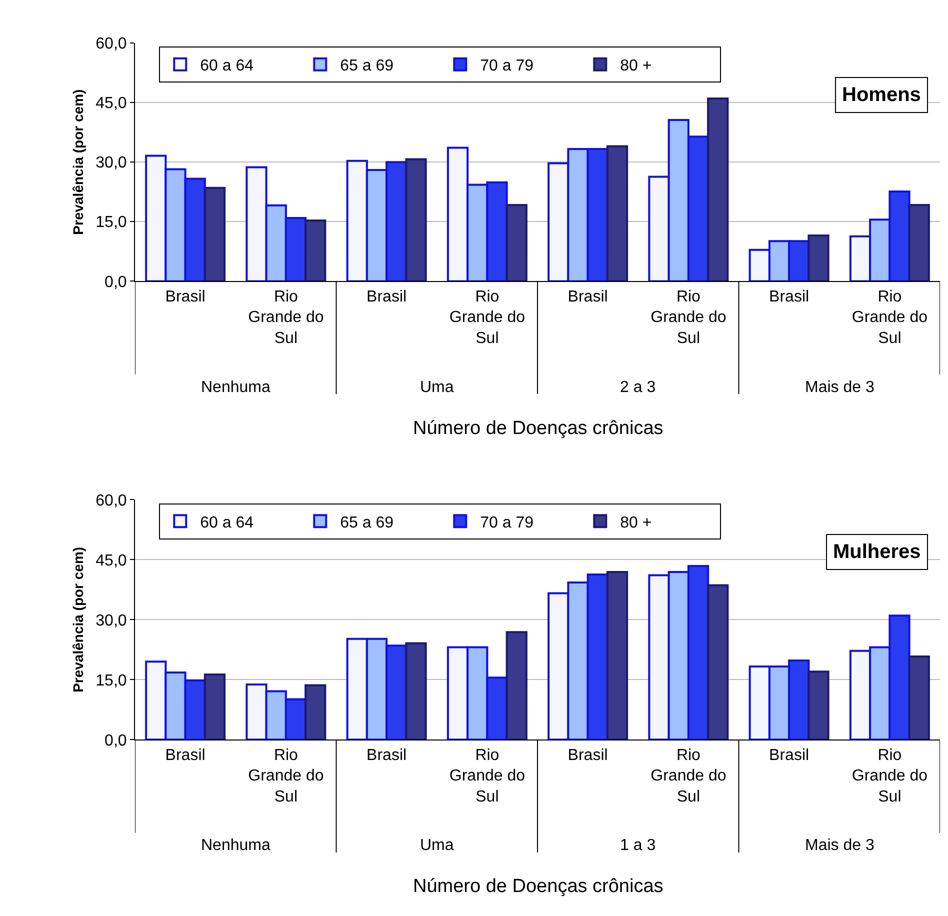 The width and height of the screenshot is (948, 916). Describe the element at coordinates (638, 845) in the screenshot. I see `text: 1 a 3` at that location.